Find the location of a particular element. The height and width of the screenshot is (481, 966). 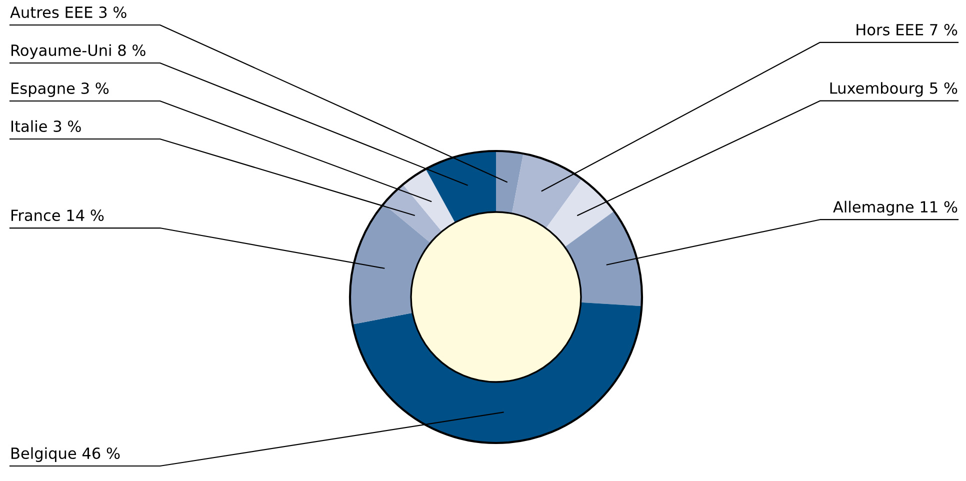

slice-label: Autres EEE 3 % is located at coordinates (68, 12).